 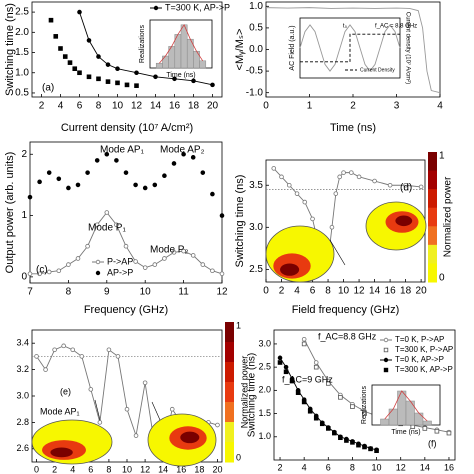 I want to click on y-tick-label: -1.0, so click(x=255, y=92).